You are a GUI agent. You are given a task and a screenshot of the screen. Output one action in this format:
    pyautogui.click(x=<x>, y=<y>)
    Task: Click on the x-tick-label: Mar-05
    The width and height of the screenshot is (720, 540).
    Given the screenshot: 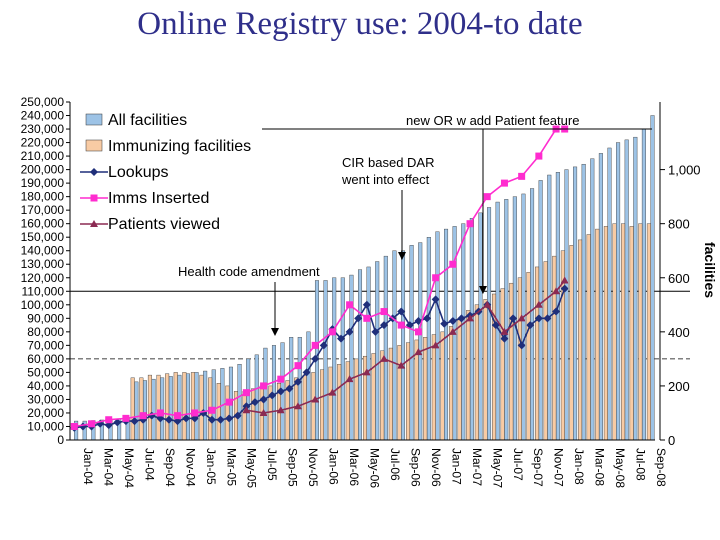 What is the action you would take?
    pyautogui.click(x=231, y=467)
    